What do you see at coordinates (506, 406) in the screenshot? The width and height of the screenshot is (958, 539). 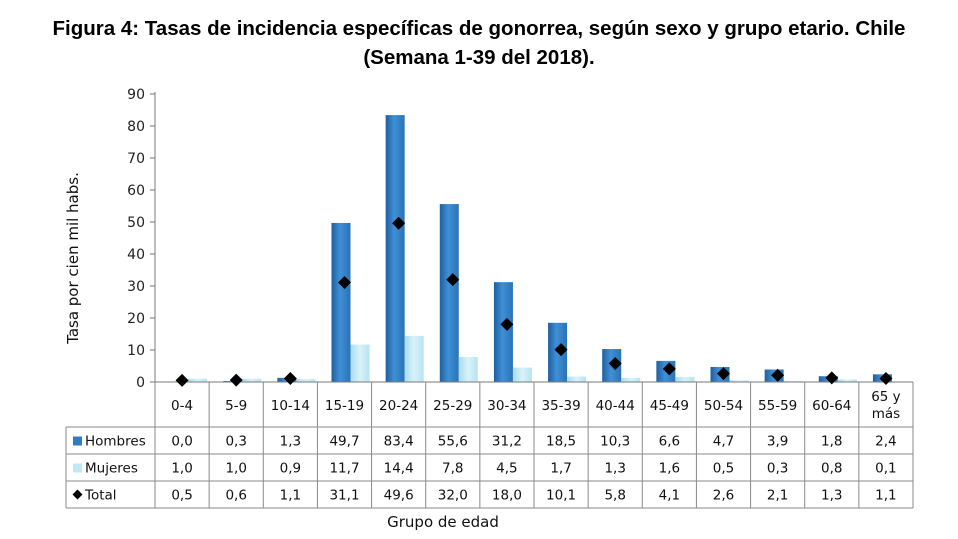 I see `x-tick-label: 30-34` at bounding box center [506, 406].